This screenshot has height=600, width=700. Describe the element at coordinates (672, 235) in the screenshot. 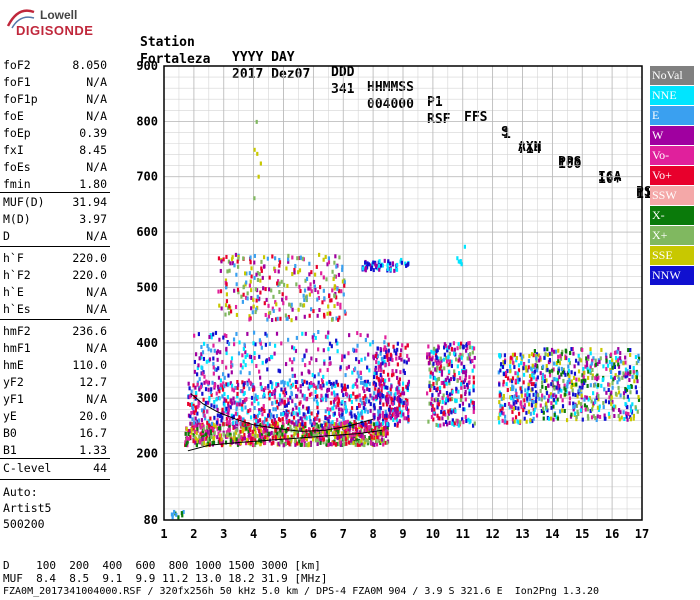

I see `legend-item: X+` at that location.